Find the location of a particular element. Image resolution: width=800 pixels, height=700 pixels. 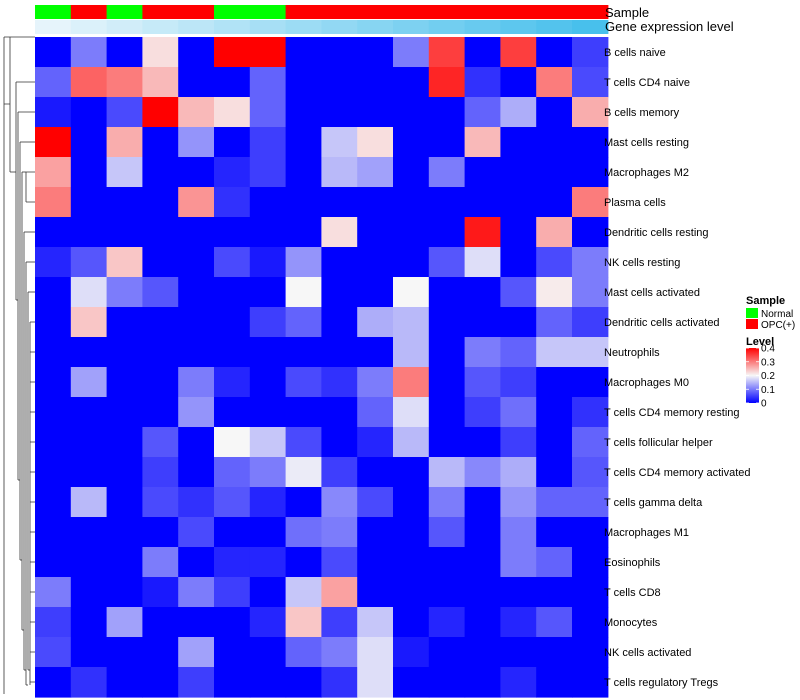

legend: Sample Normal OPC(+) Level 0.4 0.3 0.2 0.1 0 is located at coordinates (770, 352).